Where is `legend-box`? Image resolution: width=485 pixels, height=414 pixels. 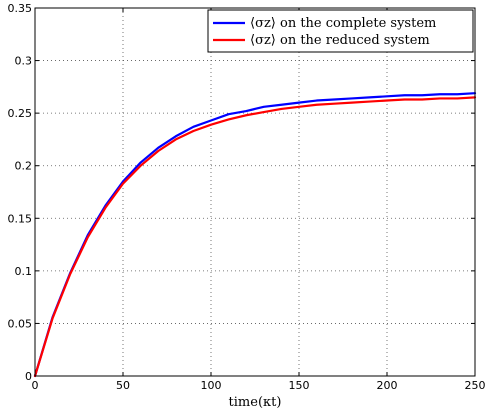 legend-box is located at coordinates (340, 31).